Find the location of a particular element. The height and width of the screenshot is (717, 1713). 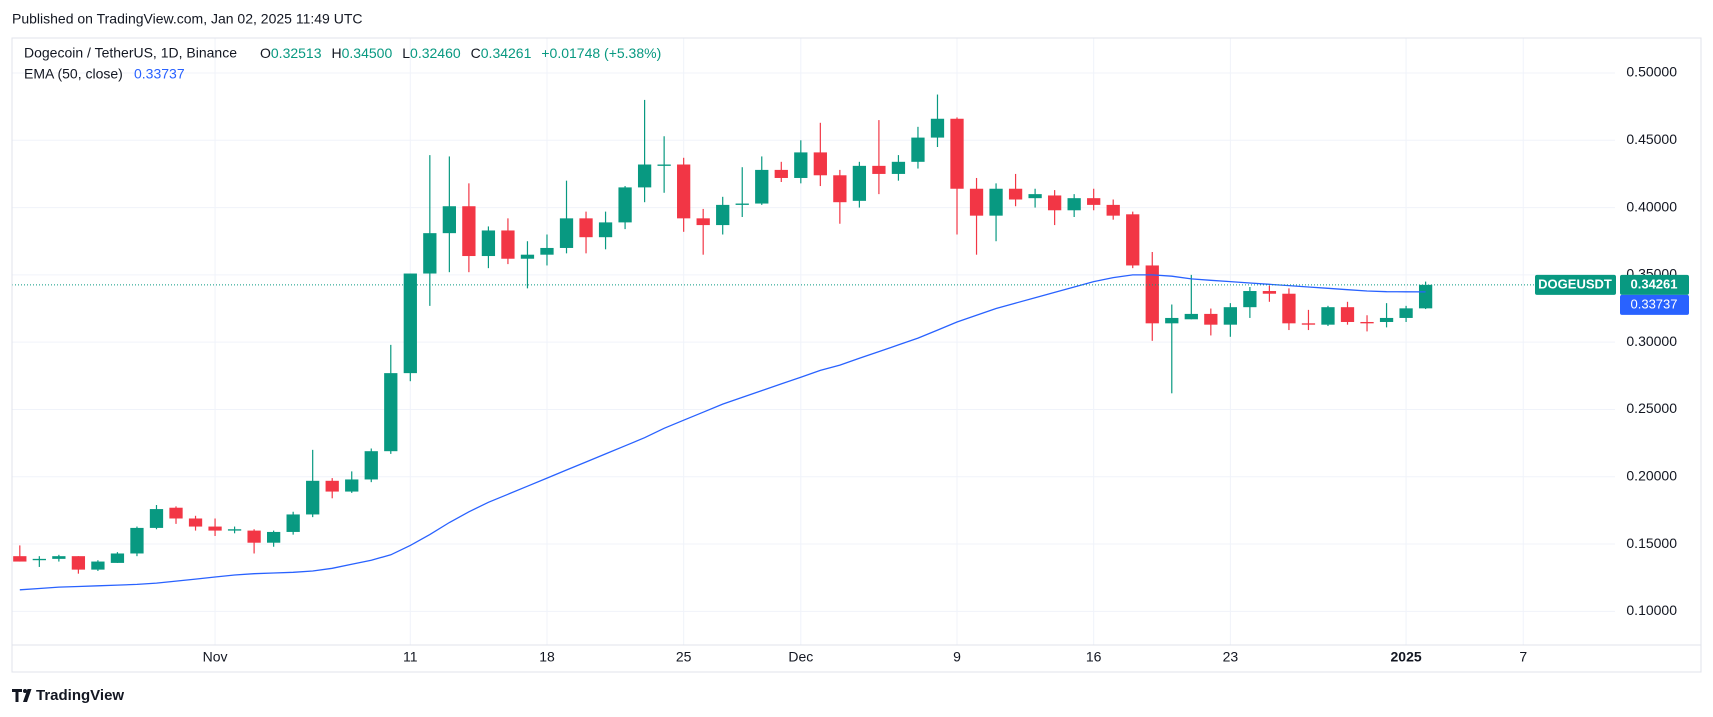

x-tick-label: 16 is located at coordinates (1094, 657).